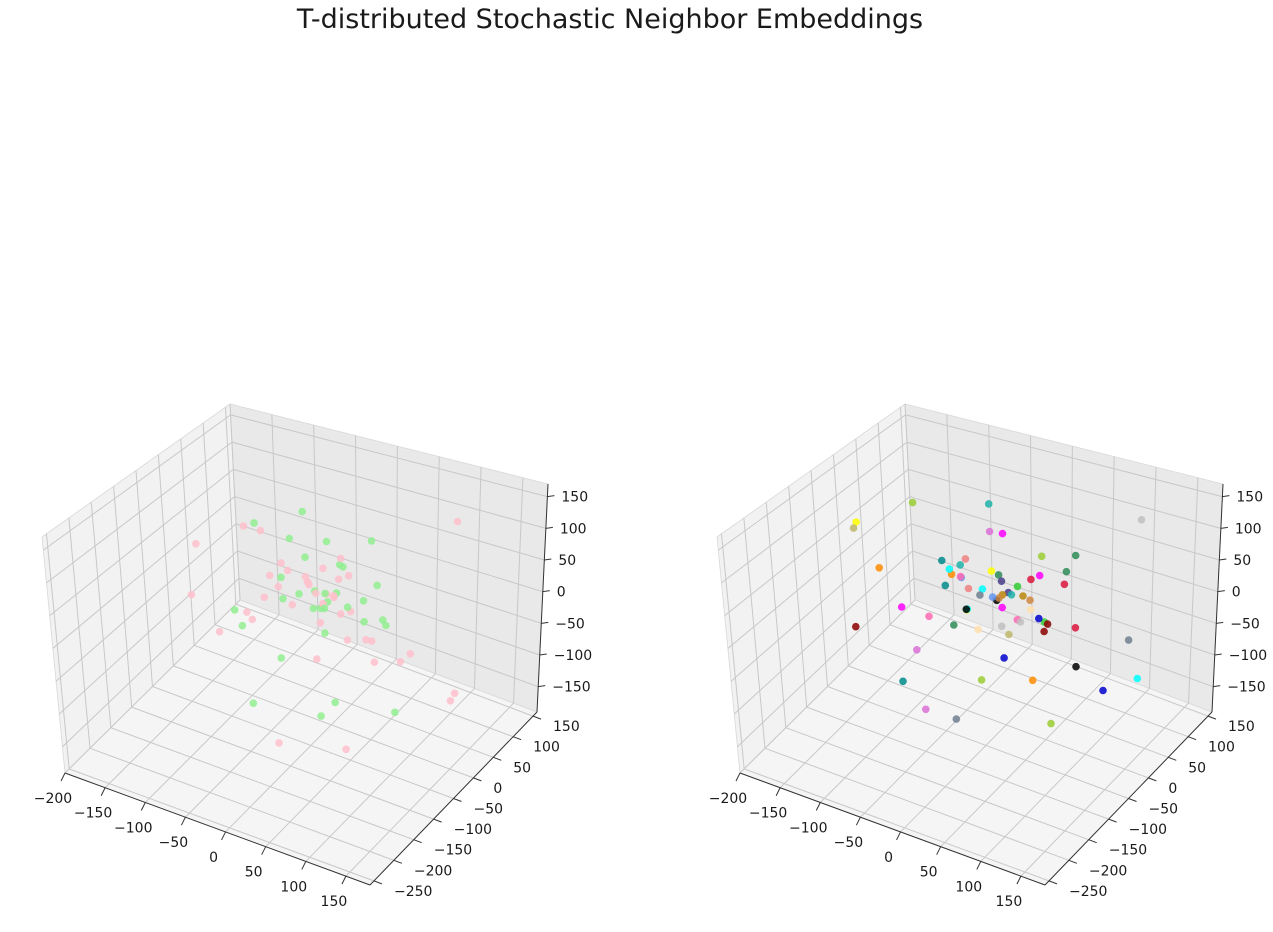  What do you see at coordinates (413, 892) in the screenshot?
I see `y-tick-label: −250` at bounding box center [413, 892].